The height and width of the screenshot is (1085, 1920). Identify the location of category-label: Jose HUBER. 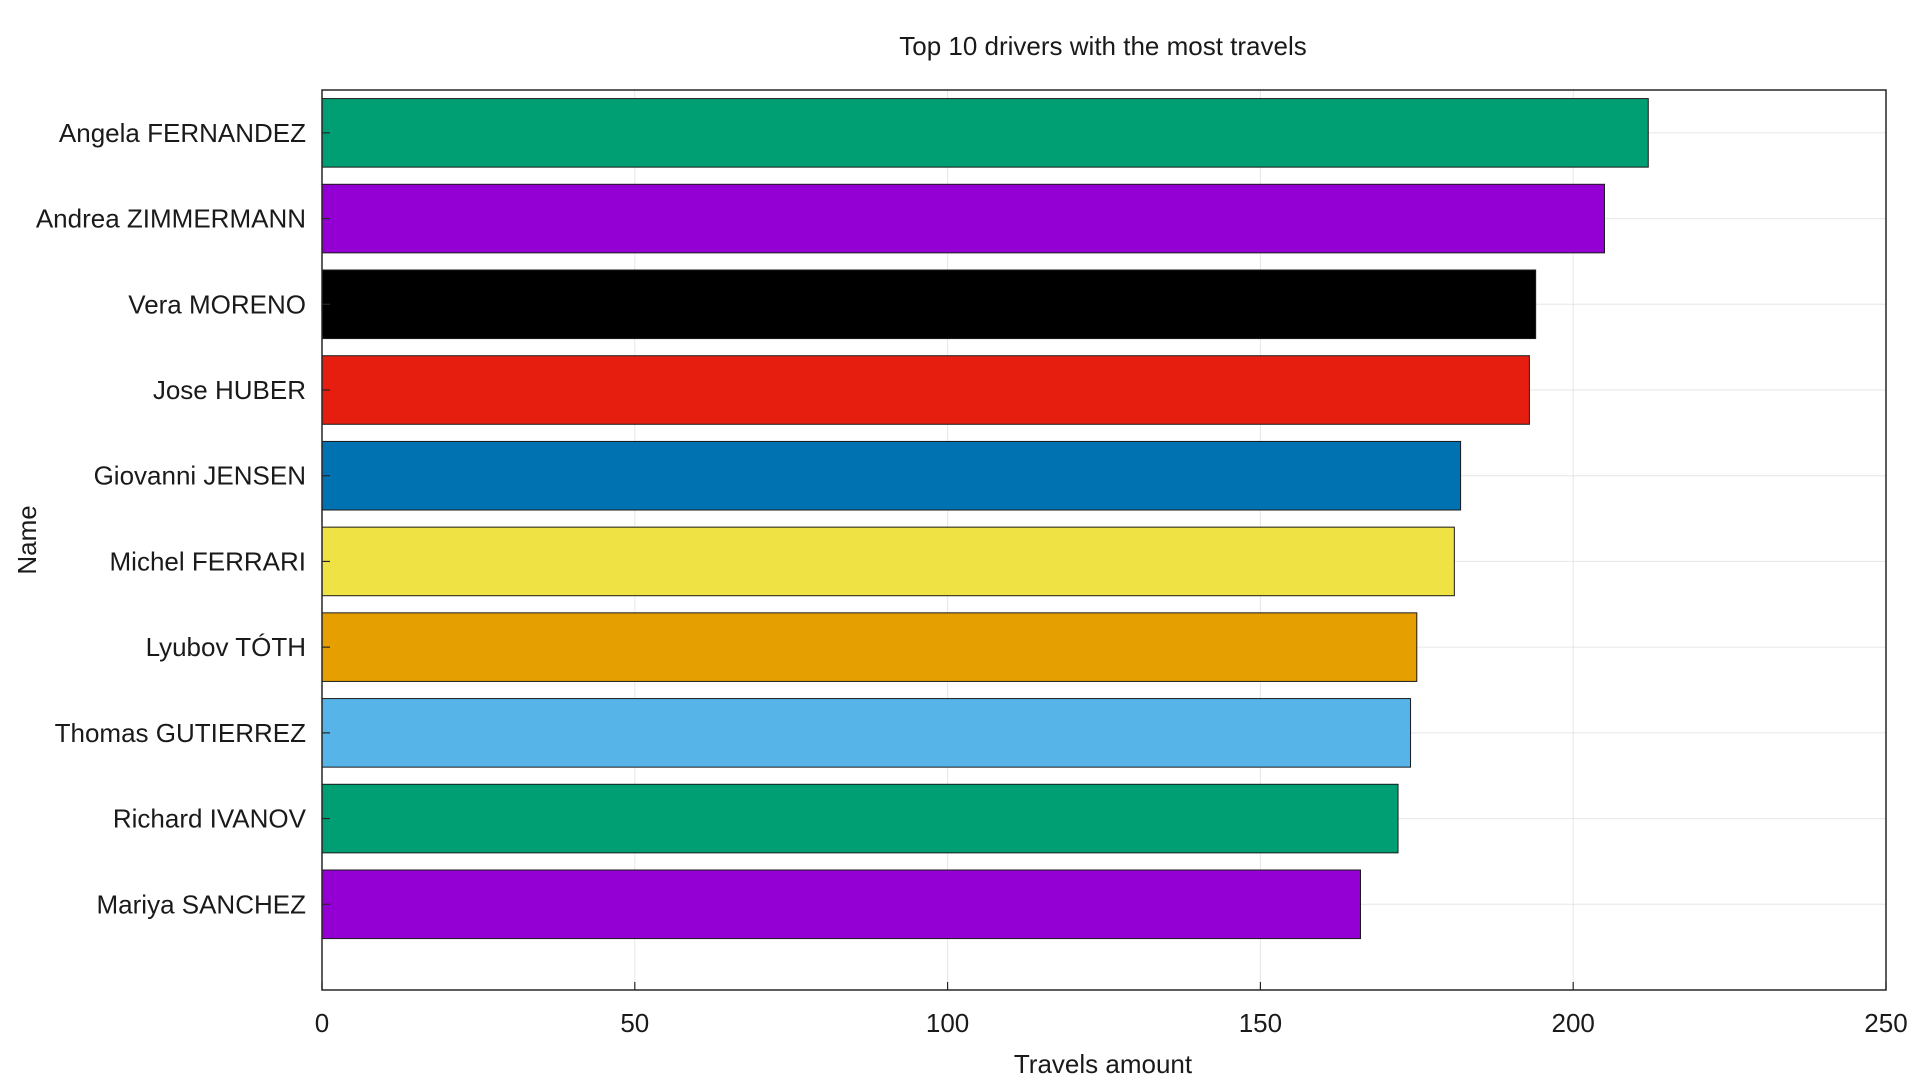
(229, 390).